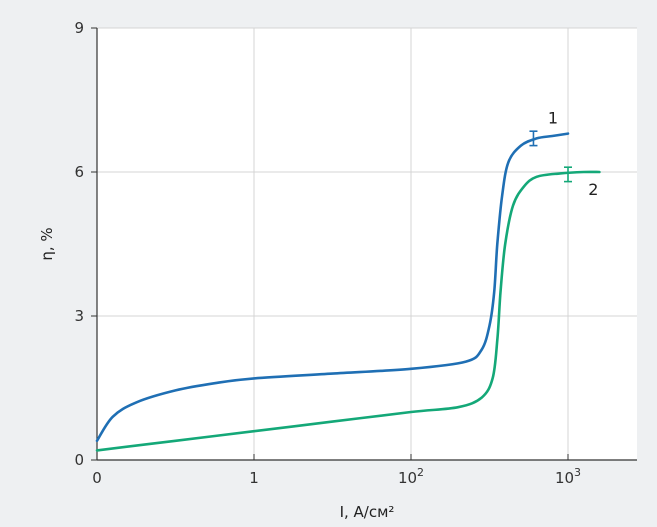 This screenshot has width=657, height=527. What do you see at coordinates (97, 478) in the screenshot?
I see `x-tick-label: 0` at bounding box center [97, 478].